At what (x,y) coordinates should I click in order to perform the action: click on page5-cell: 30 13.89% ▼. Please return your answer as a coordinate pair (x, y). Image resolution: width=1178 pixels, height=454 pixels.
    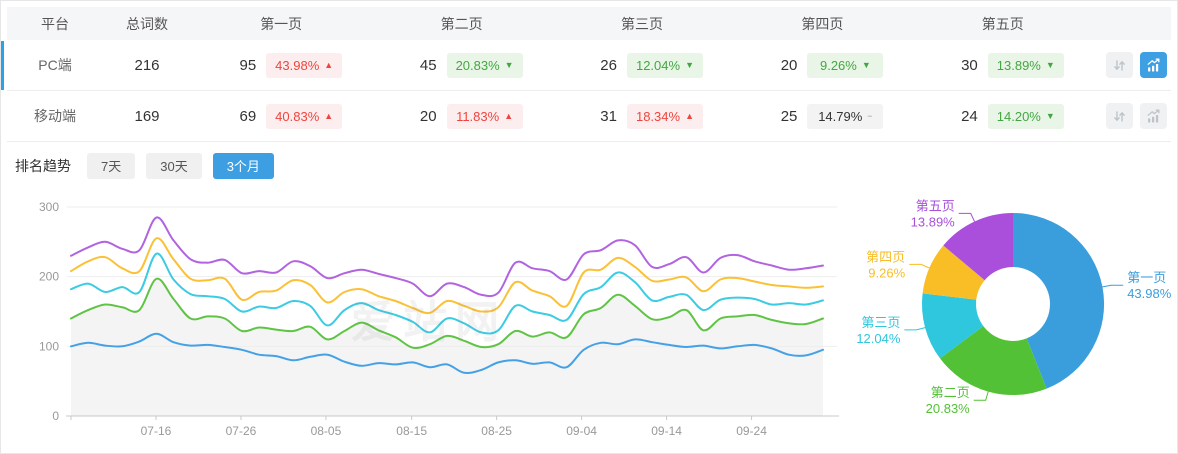
    Looking at the image, I should click on (1003, 65).